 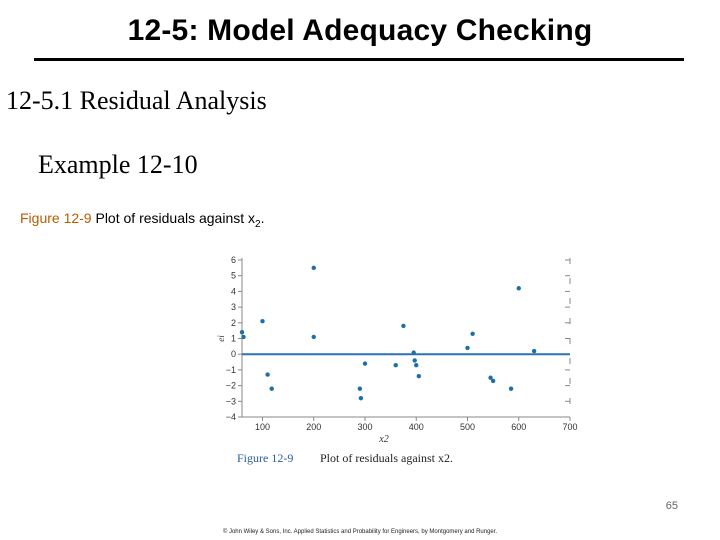 What do you see at coordinates (233, 339) in the screenshot?
I see `y-tick-label: 1` at bounding box center [233, 339].